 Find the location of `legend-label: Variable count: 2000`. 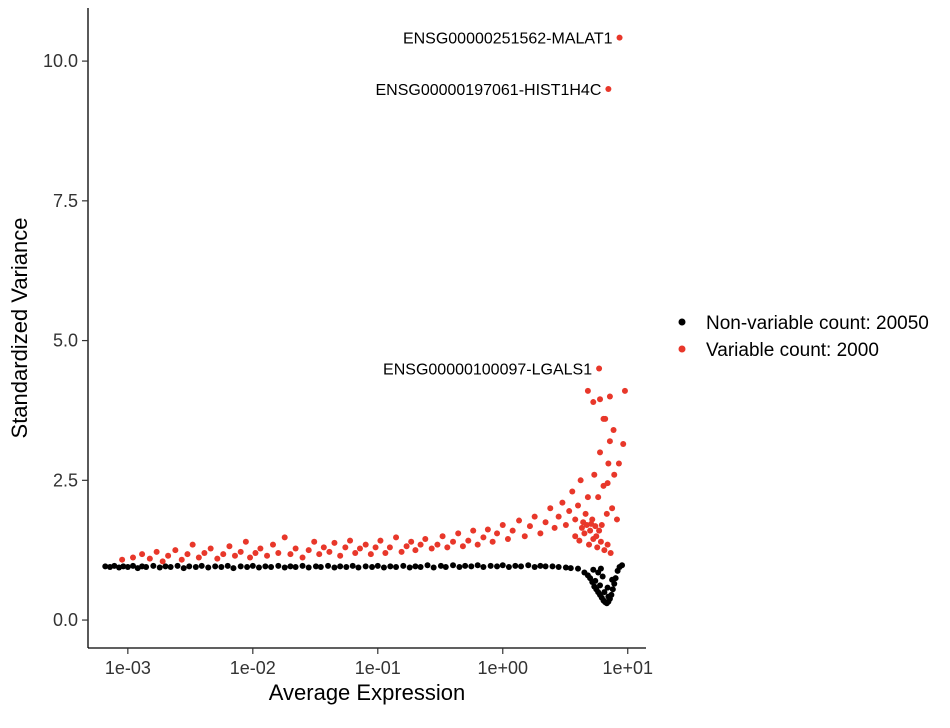

legend-label: Variable count: 2000 is located at coordinates (792, 350).